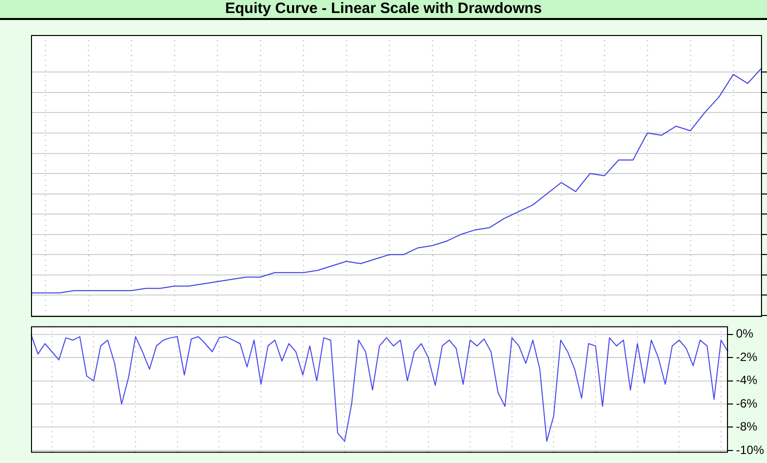  Describe the element at coordinates (750, 449) in the screenshot. I see `y-tick-label: -10%` at that location.